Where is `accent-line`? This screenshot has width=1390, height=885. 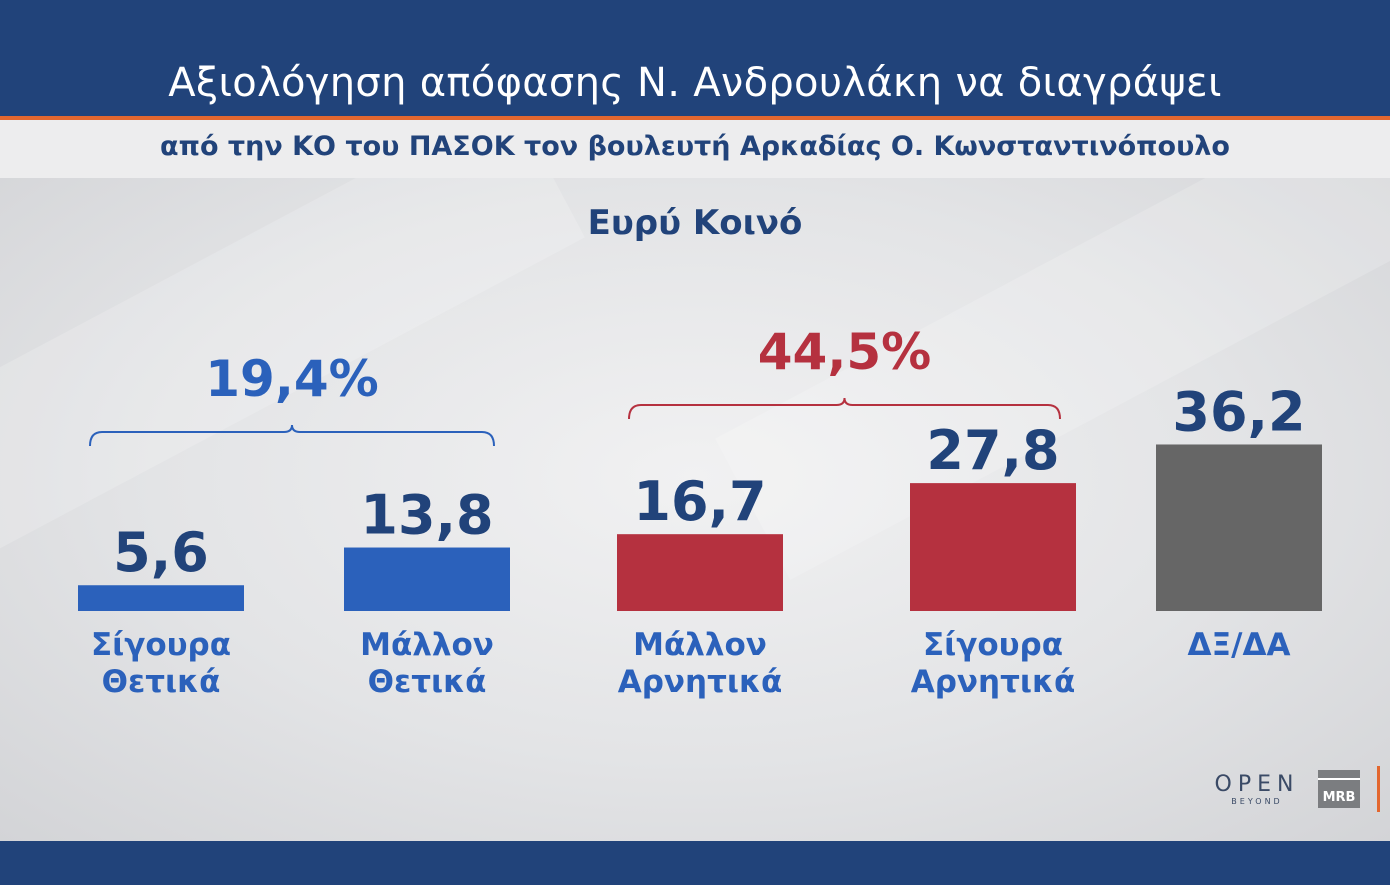 accent-line is located at coordinates (695, 118).